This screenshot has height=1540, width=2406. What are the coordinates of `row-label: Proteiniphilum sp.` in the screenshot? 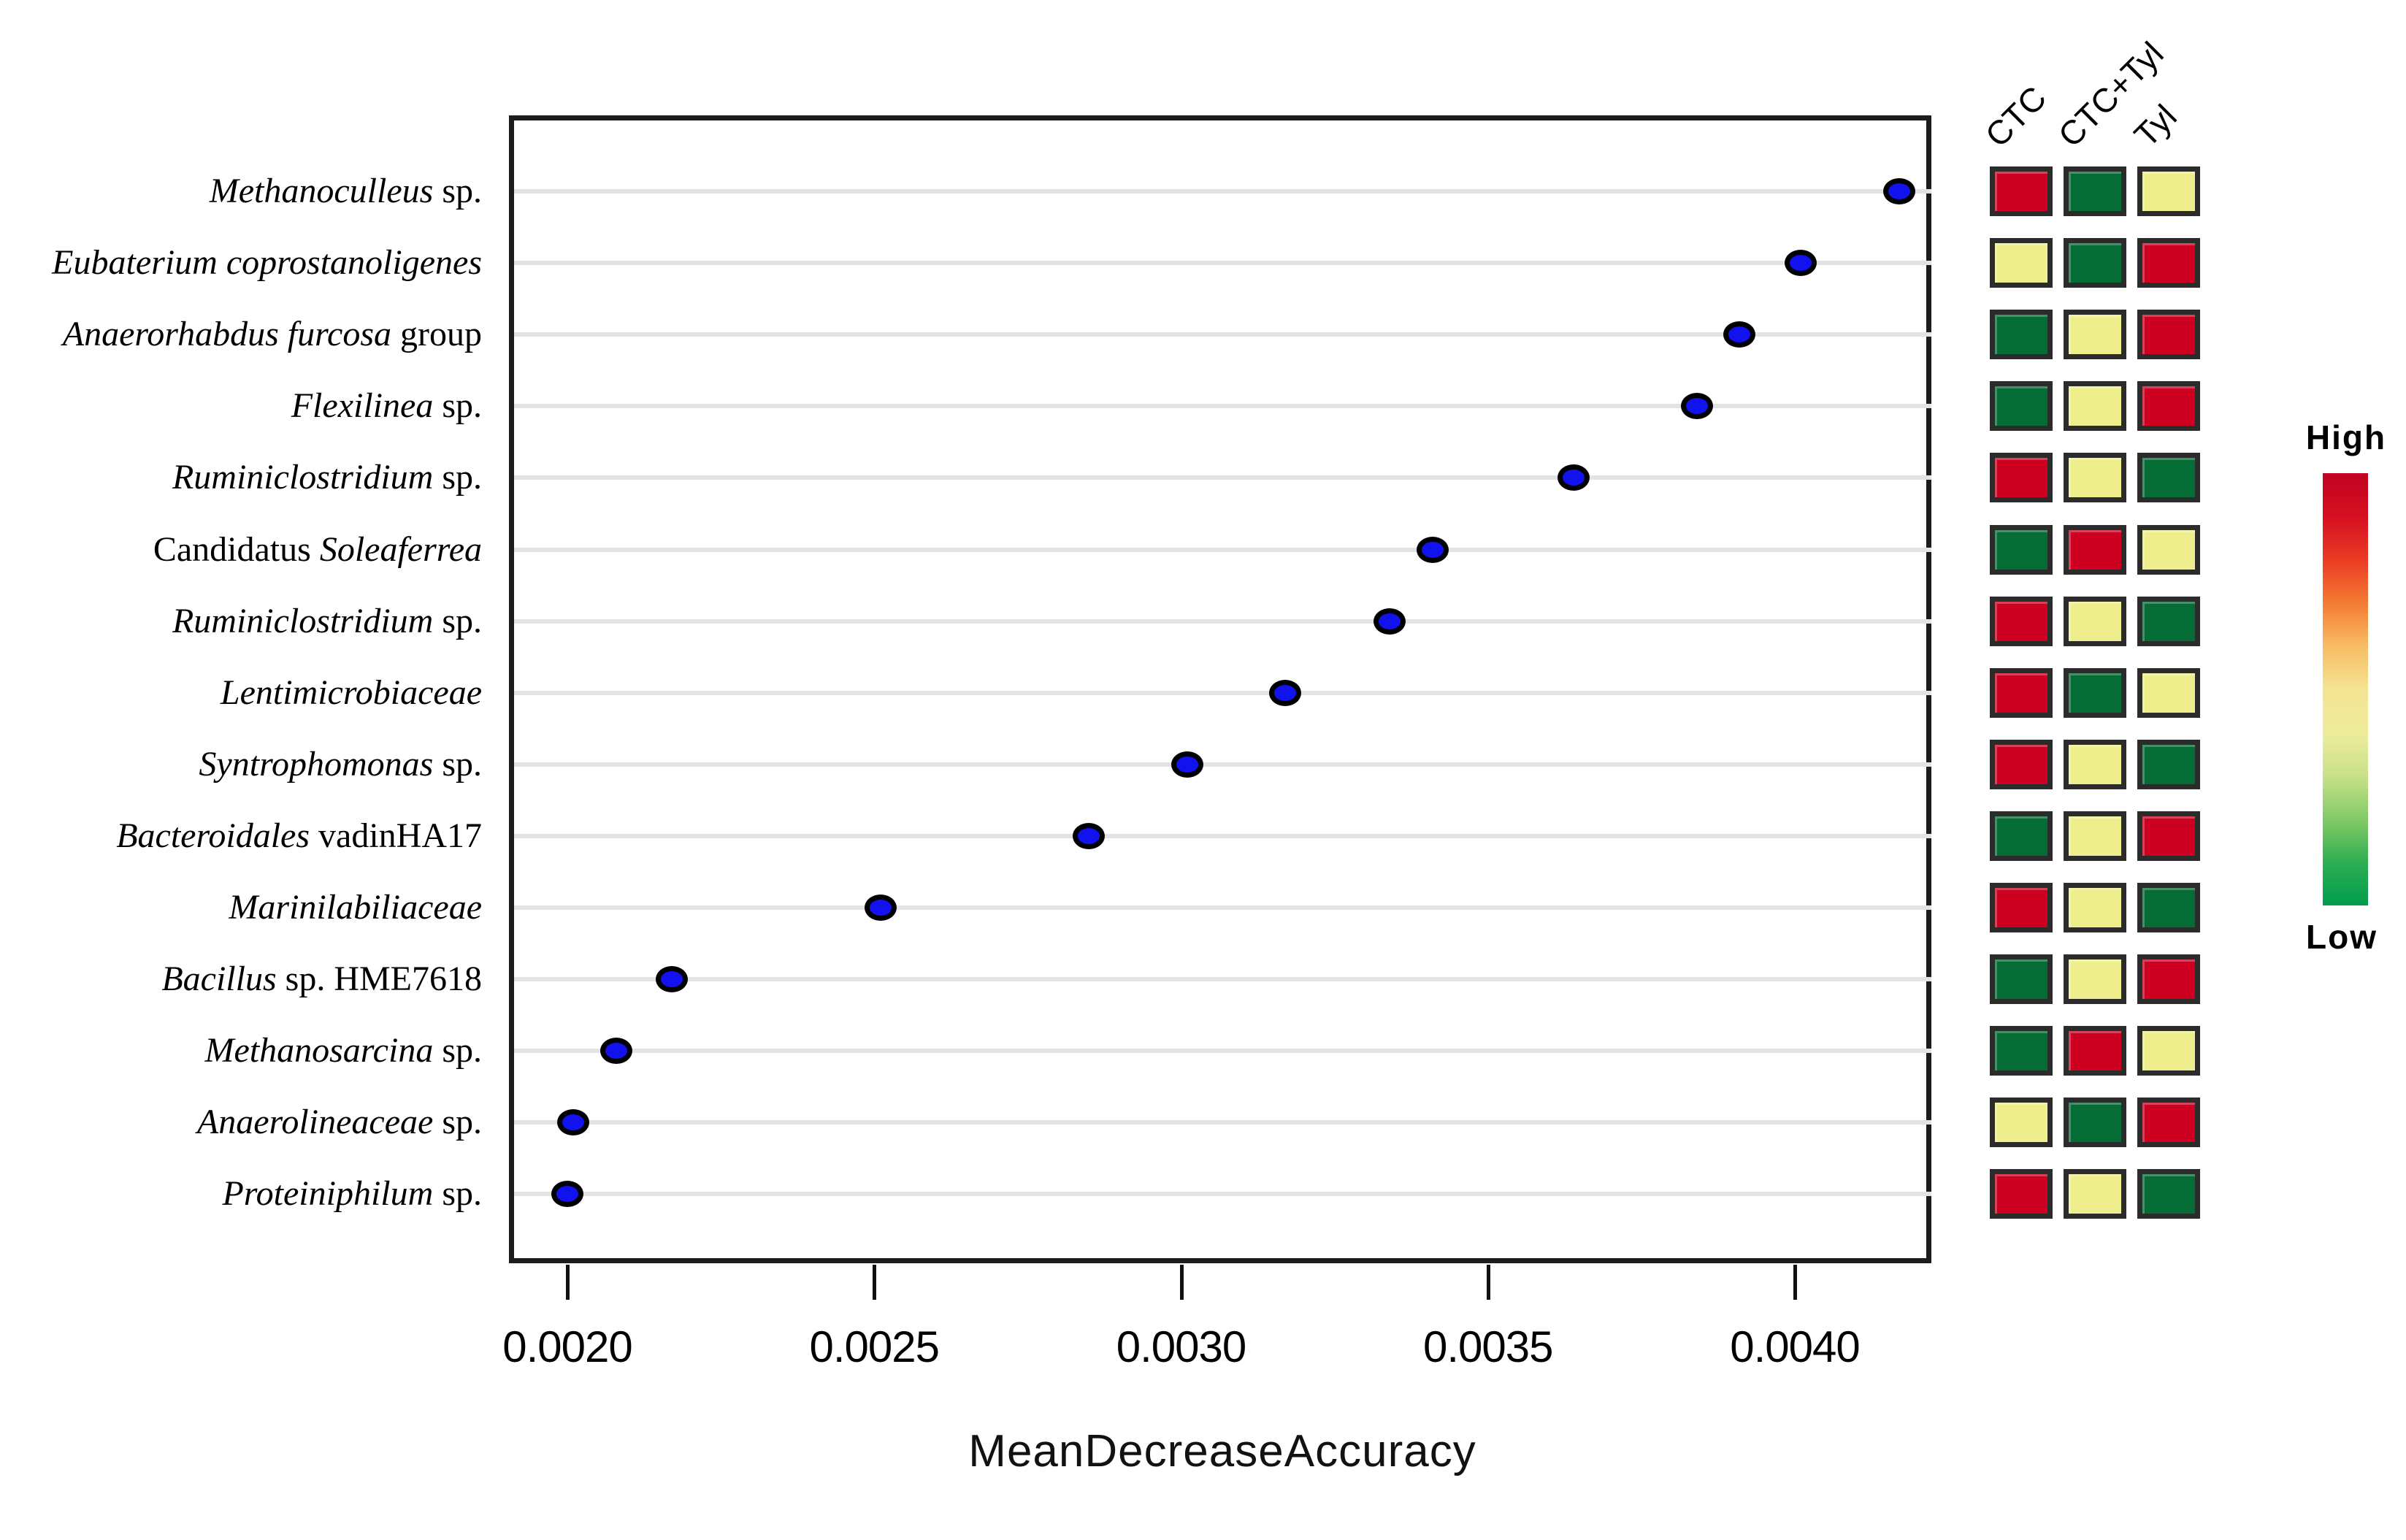 It's located at (241, 1194).